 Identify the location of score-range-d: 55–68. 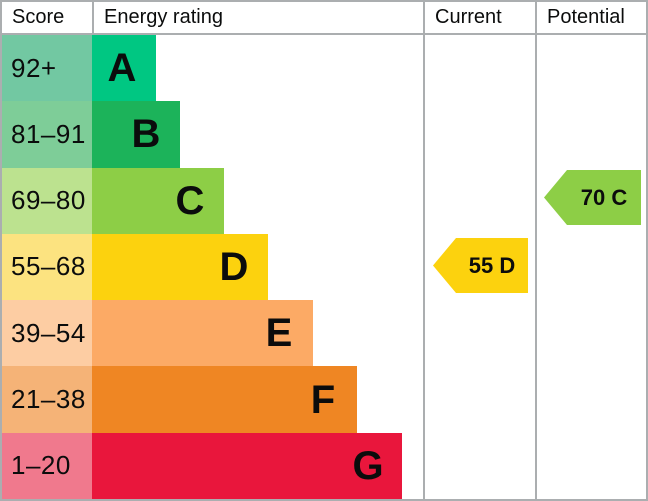
(47, 267).